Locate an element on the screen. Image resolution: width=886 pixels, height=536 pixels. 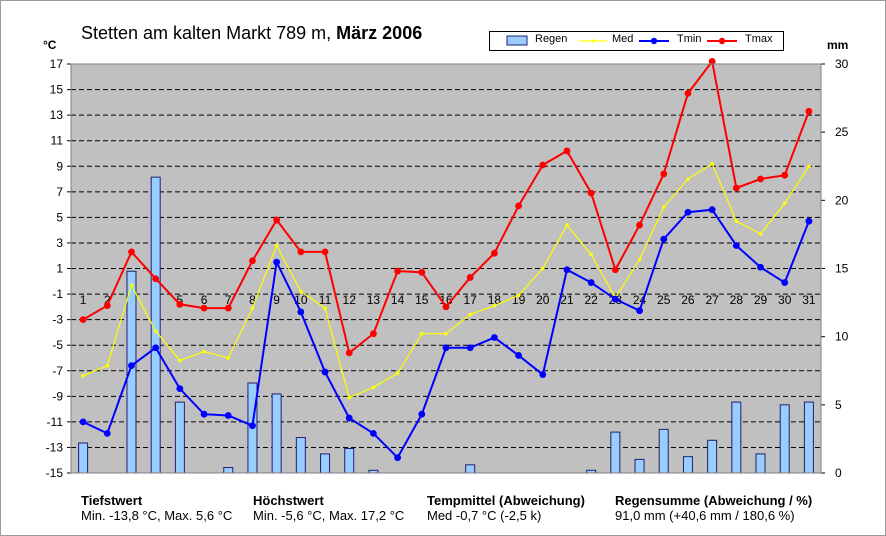
x-tick-label: 30 is located at coordinates (785, 300).